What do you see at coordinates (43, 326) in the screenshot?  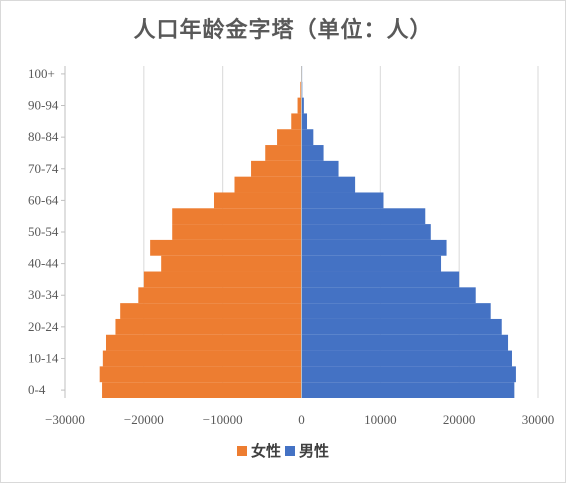 I see `y-tick-label: 20-24` at bounding box center [43, 326].